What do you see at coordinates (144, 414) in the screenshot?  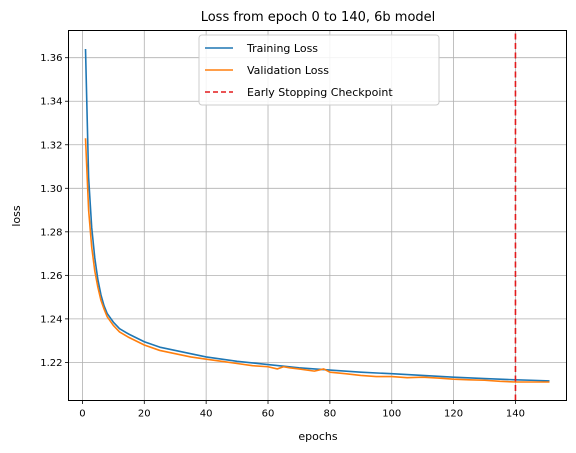 I see `x-tick-label: 20` at bounding box center [144, 414].